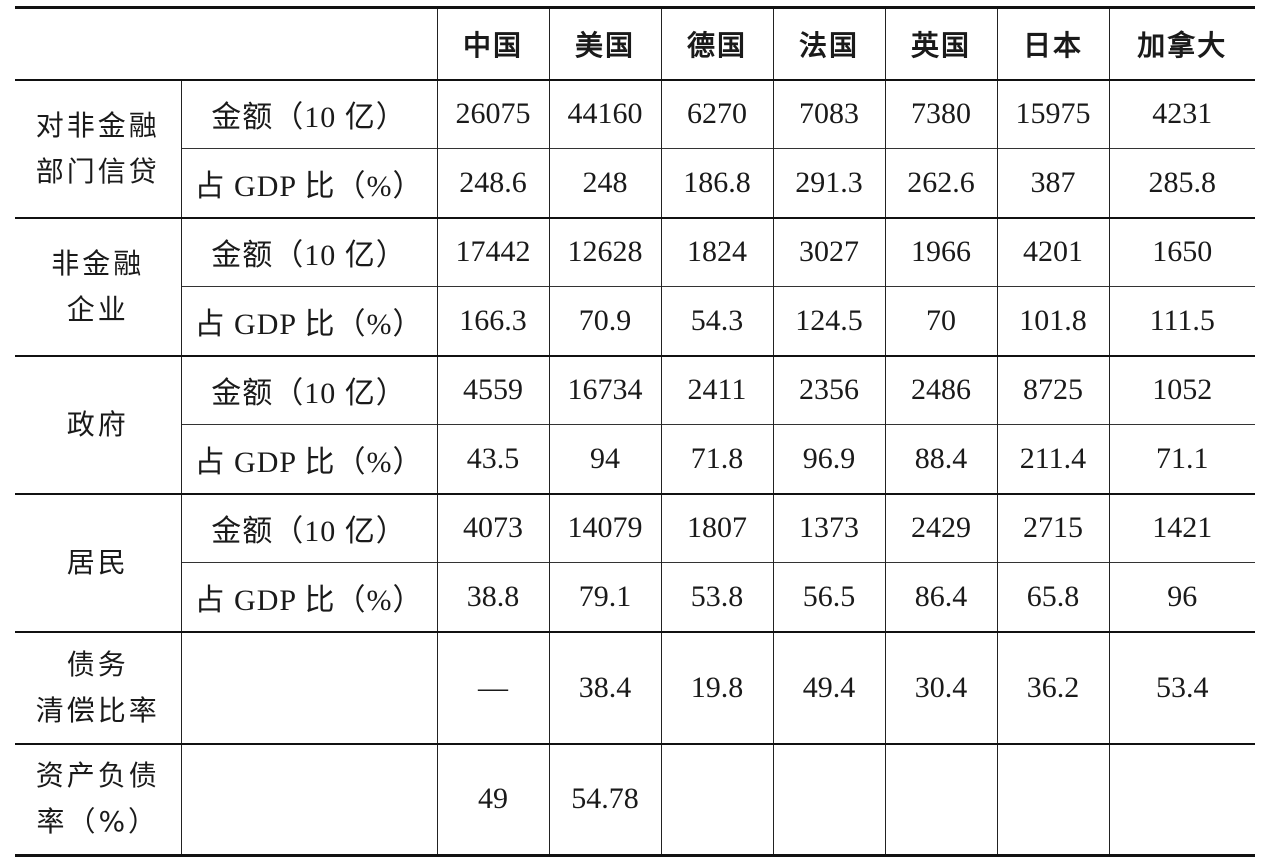 The height and width of the screenshot is (867, 1280). I want to click on header-canada: 加拿大, so click(1181, 43).